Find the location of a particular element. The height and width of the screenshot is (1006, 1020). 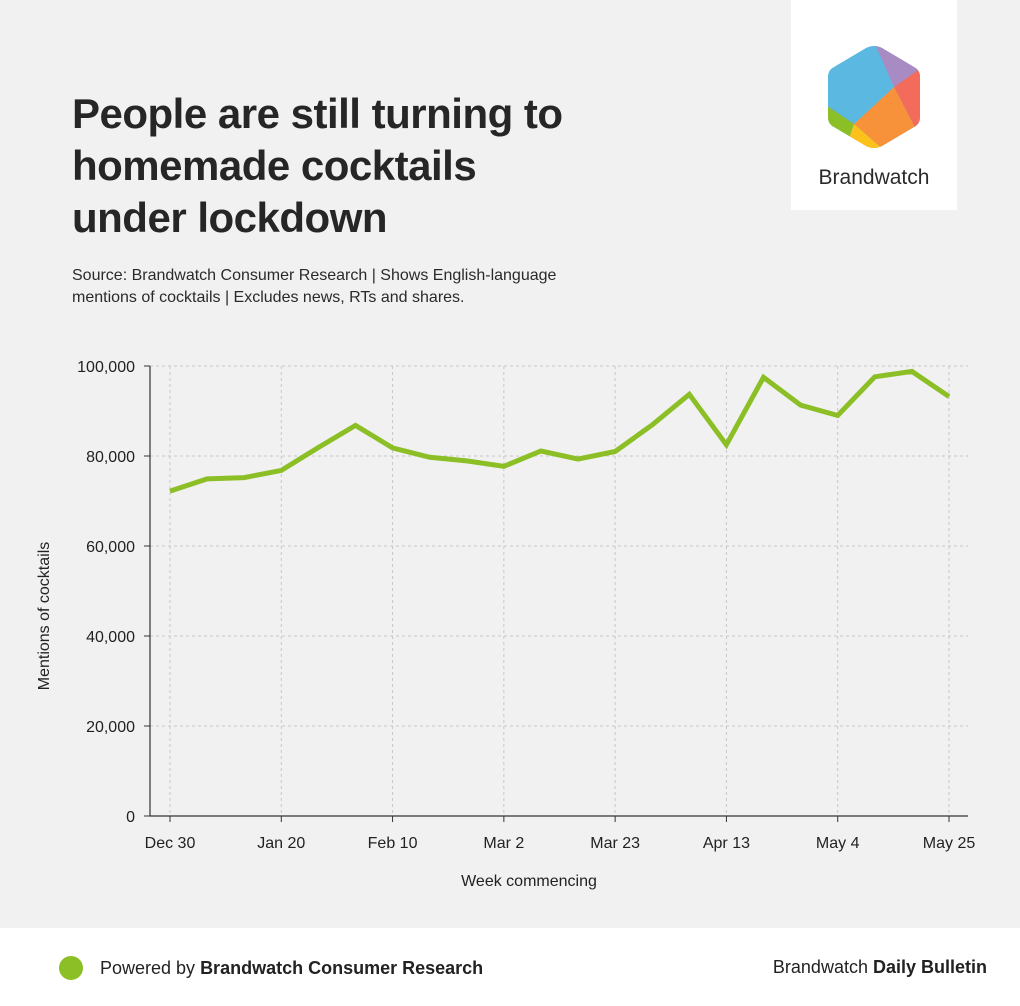

y-tick-label: 60,000 is located at coordinates (110, 547).